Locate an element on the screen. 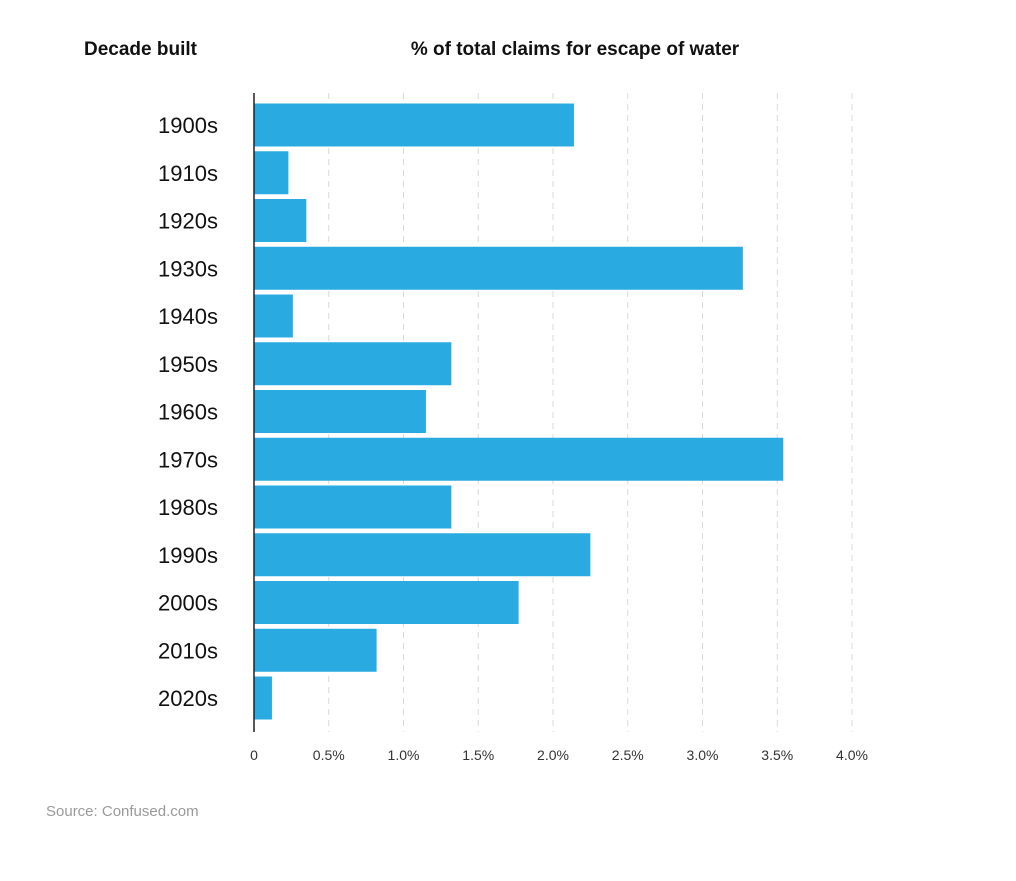  chart-title: % of total claims for escape of water is located at coordinates (575, 49).